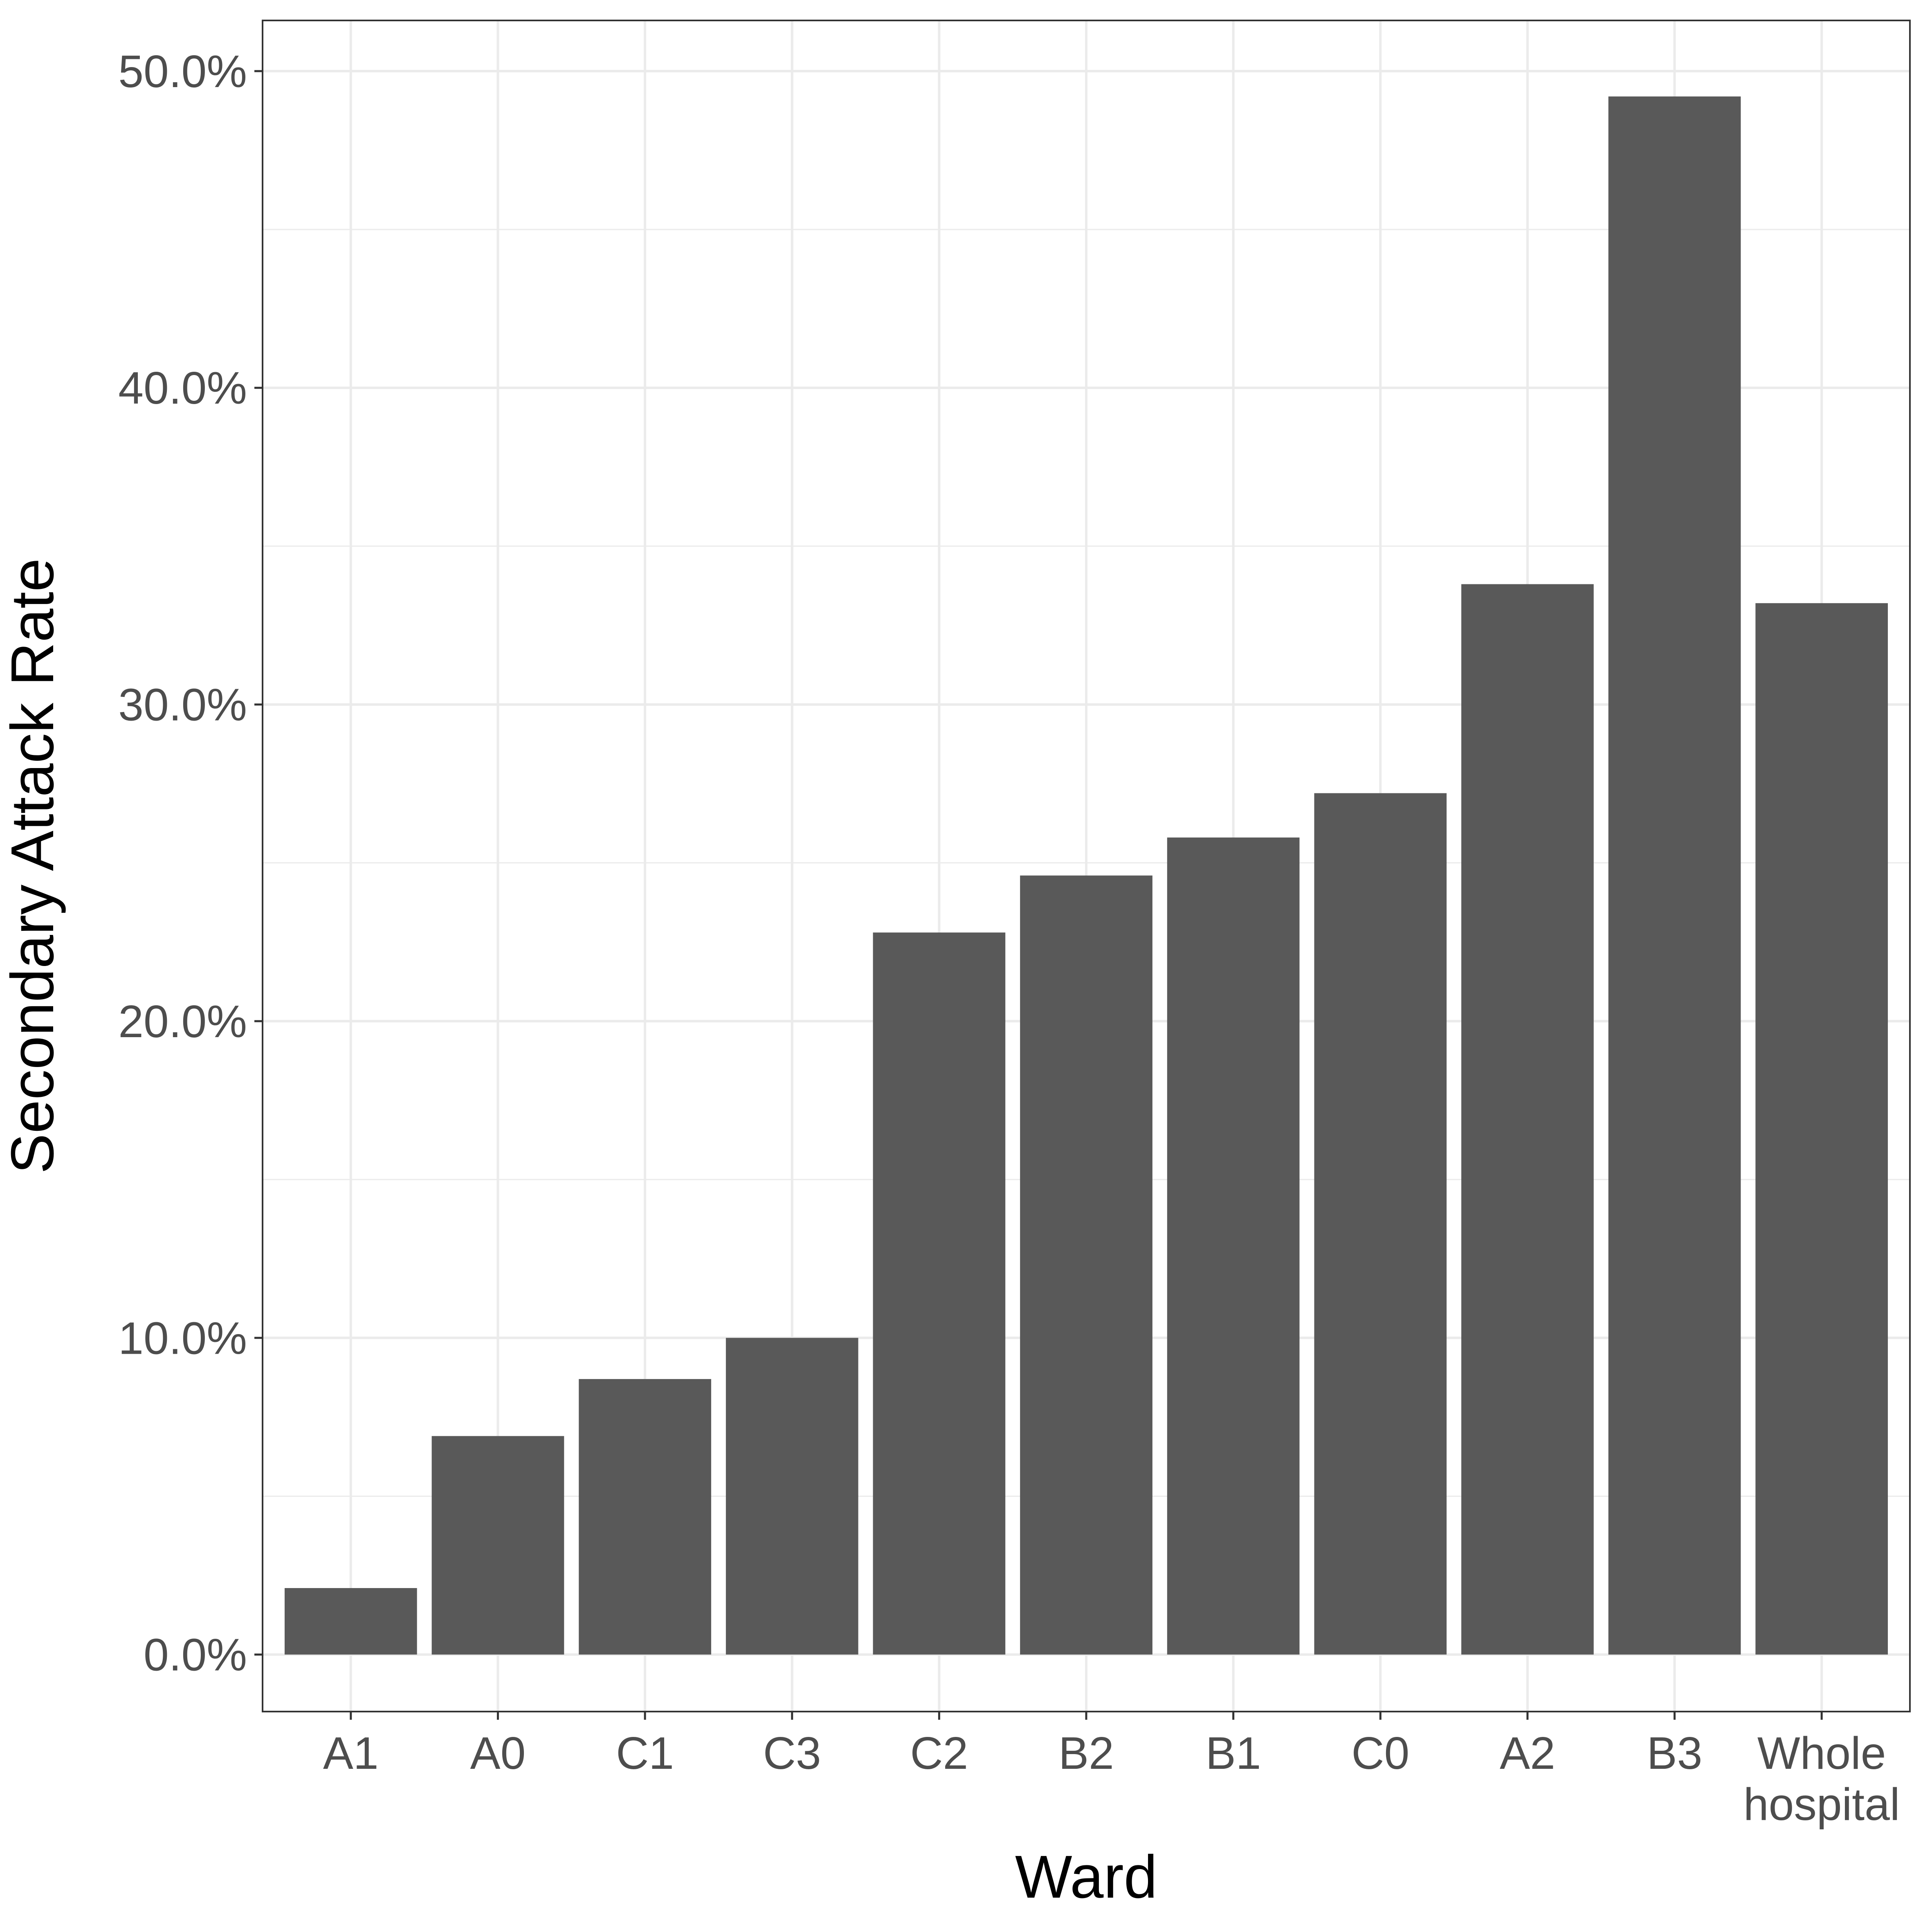 The image size is (1932, 1932). I want to click on y-tick-label: 20.0%, so click(183, 1022).